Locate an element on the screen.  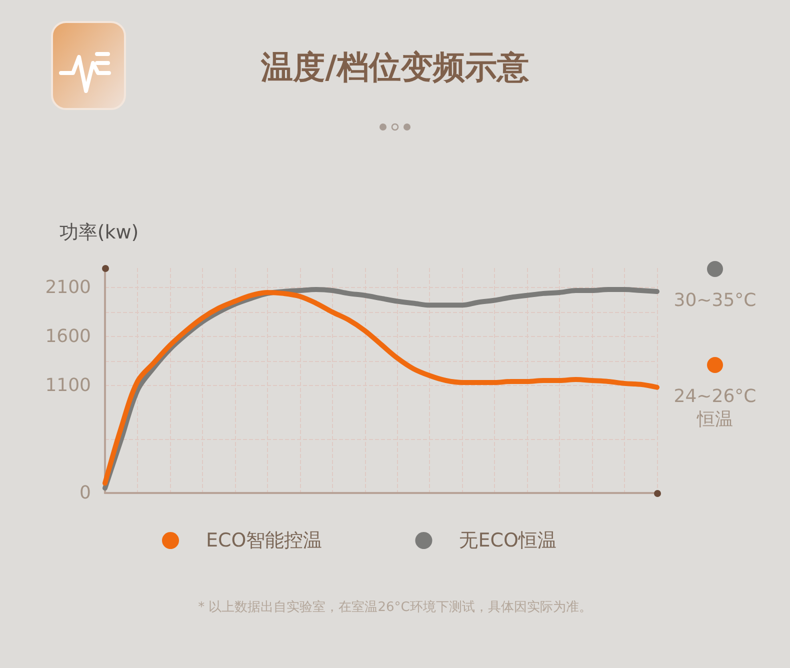
legend-label: 无ECO恒温 is located at coordinates (507, 541).